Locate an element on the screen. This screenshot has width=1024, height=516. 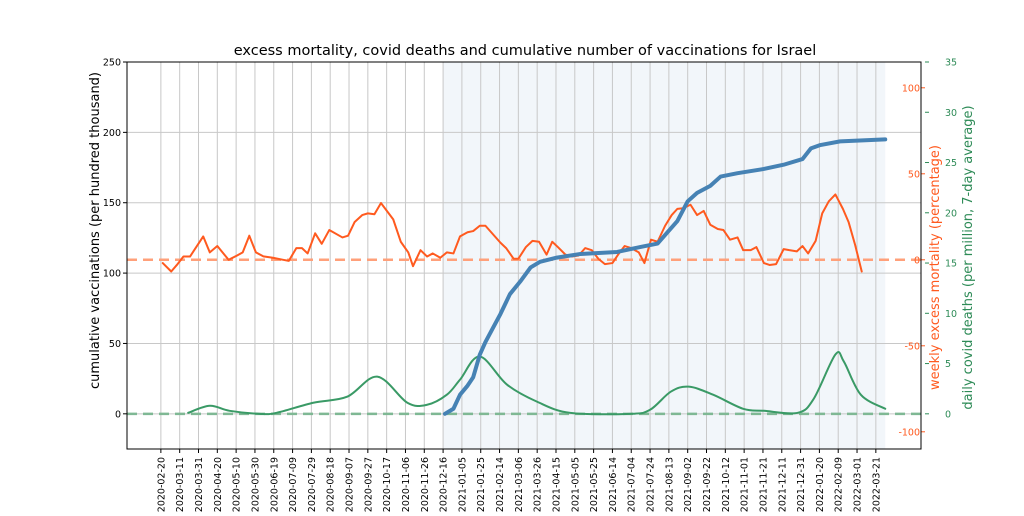
x-tick-label: 2021-03-26 is located at coordinates (538, 484).